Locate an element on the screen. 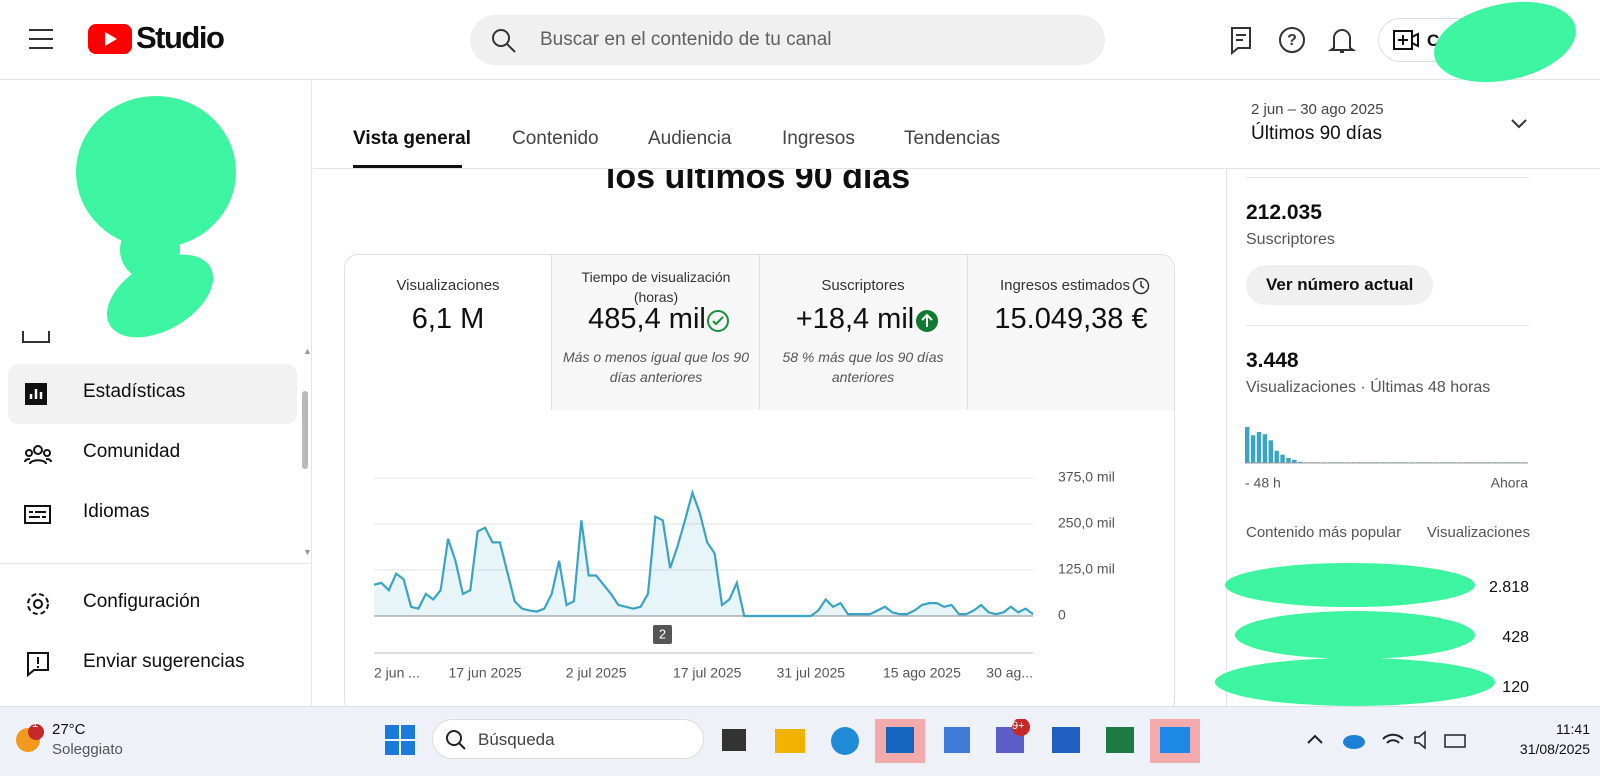 The image size is (1600, 776). tab: Vista general is located at coordinates (412, 138).